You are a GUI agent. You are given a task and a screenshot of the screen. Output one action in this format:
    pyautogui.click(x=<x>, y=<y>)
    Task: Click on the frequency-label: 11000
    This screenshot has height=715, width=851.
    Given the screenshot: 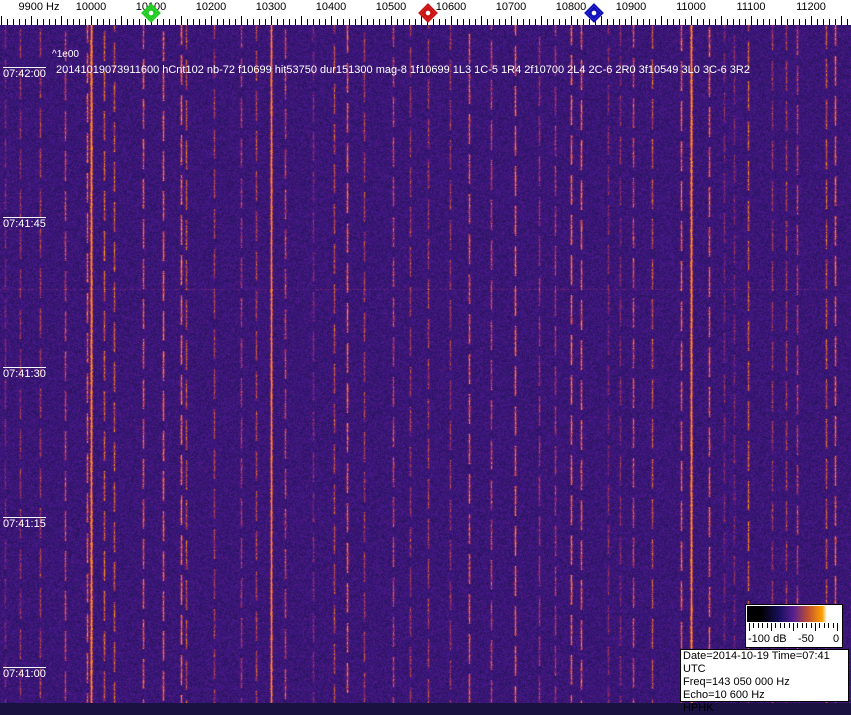 What is the action you would take?
    pyautogui.click(x=691, y=7)
    